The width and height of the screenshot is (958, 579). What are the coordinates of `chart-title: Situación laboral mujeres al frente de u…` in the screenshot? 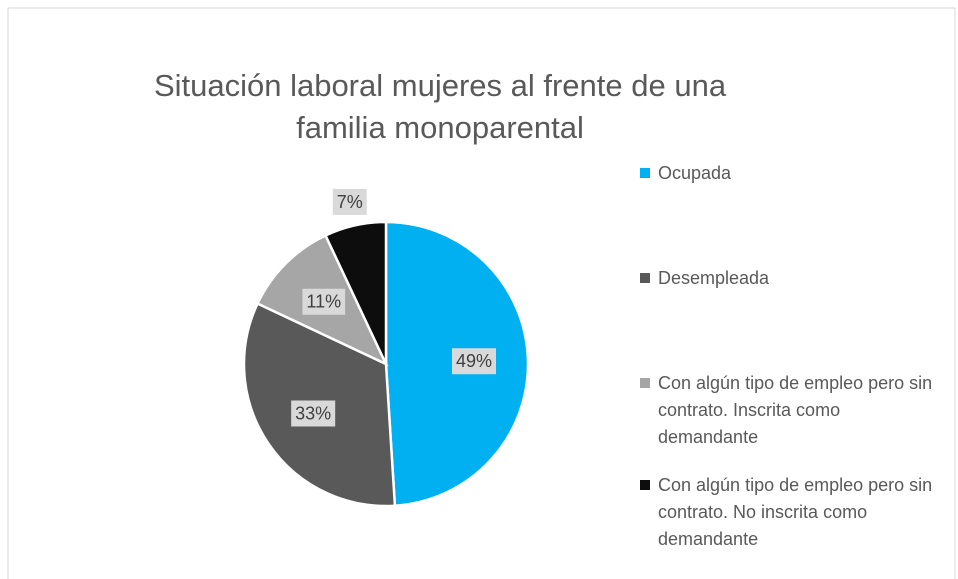 It's located at (440, 85).